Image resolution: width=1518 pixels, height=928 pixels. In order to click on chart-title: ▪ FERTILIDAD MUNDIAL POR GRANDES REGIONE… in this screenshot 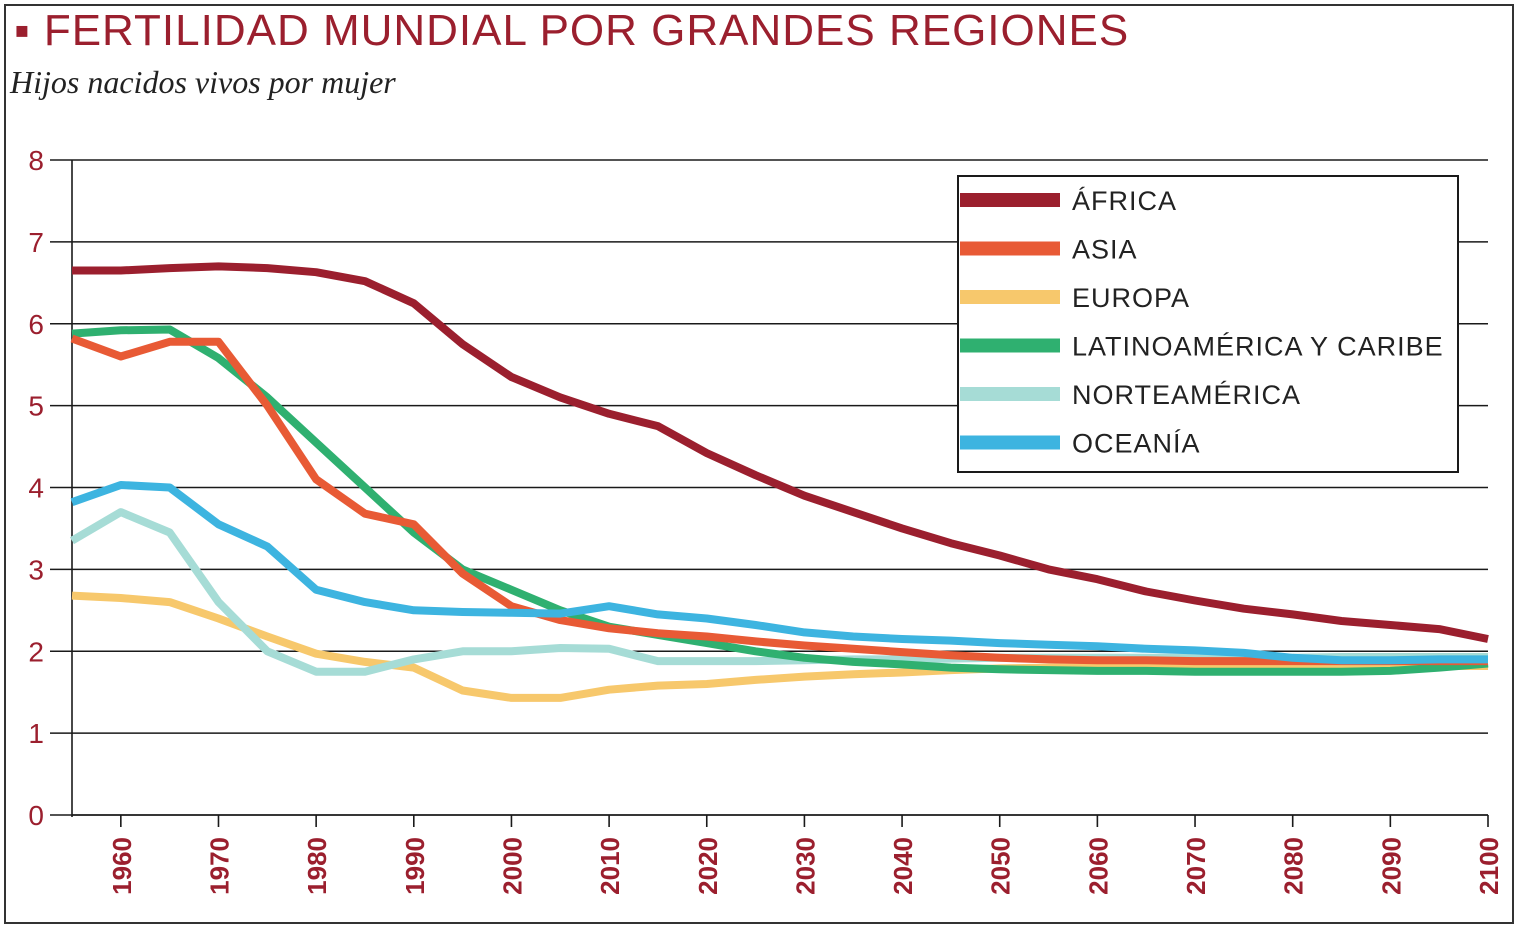, I will do `click(572, 30)`.